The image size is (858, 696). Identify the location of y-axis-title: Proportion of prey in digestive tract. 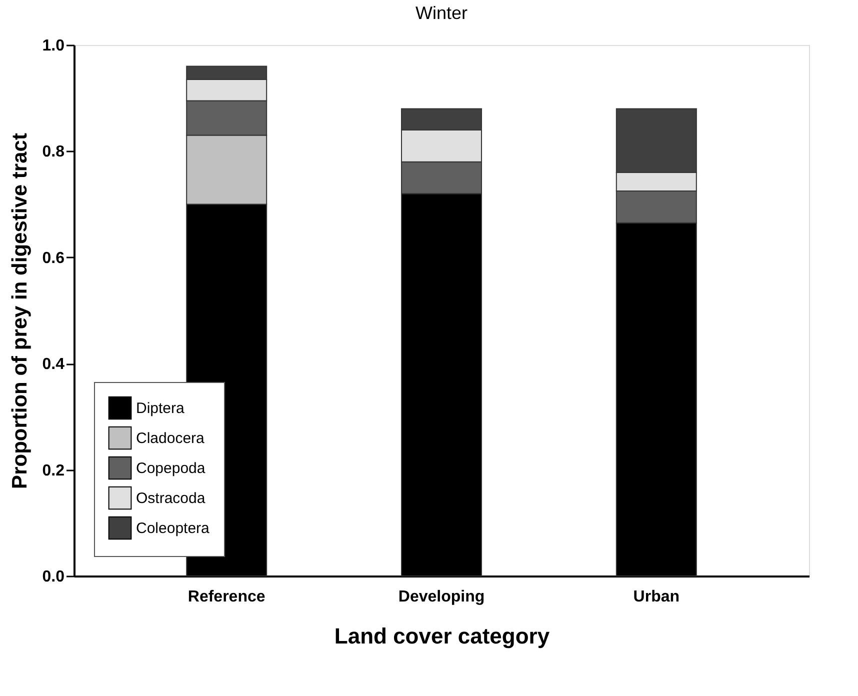
(20, 311).